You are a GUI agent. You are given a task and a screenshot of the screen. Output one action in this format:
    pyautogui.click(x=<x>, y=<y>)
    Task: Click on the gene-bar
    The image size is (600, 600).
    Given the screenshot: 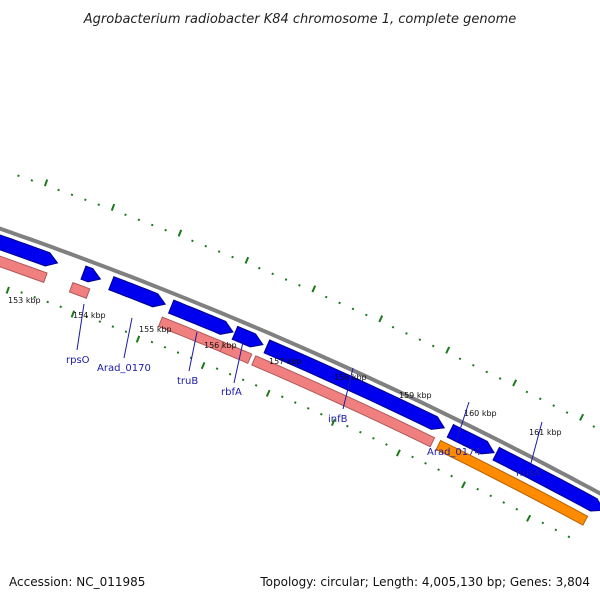 What is the action you would take?
    pyautogui.click(x=24, y=269)
    